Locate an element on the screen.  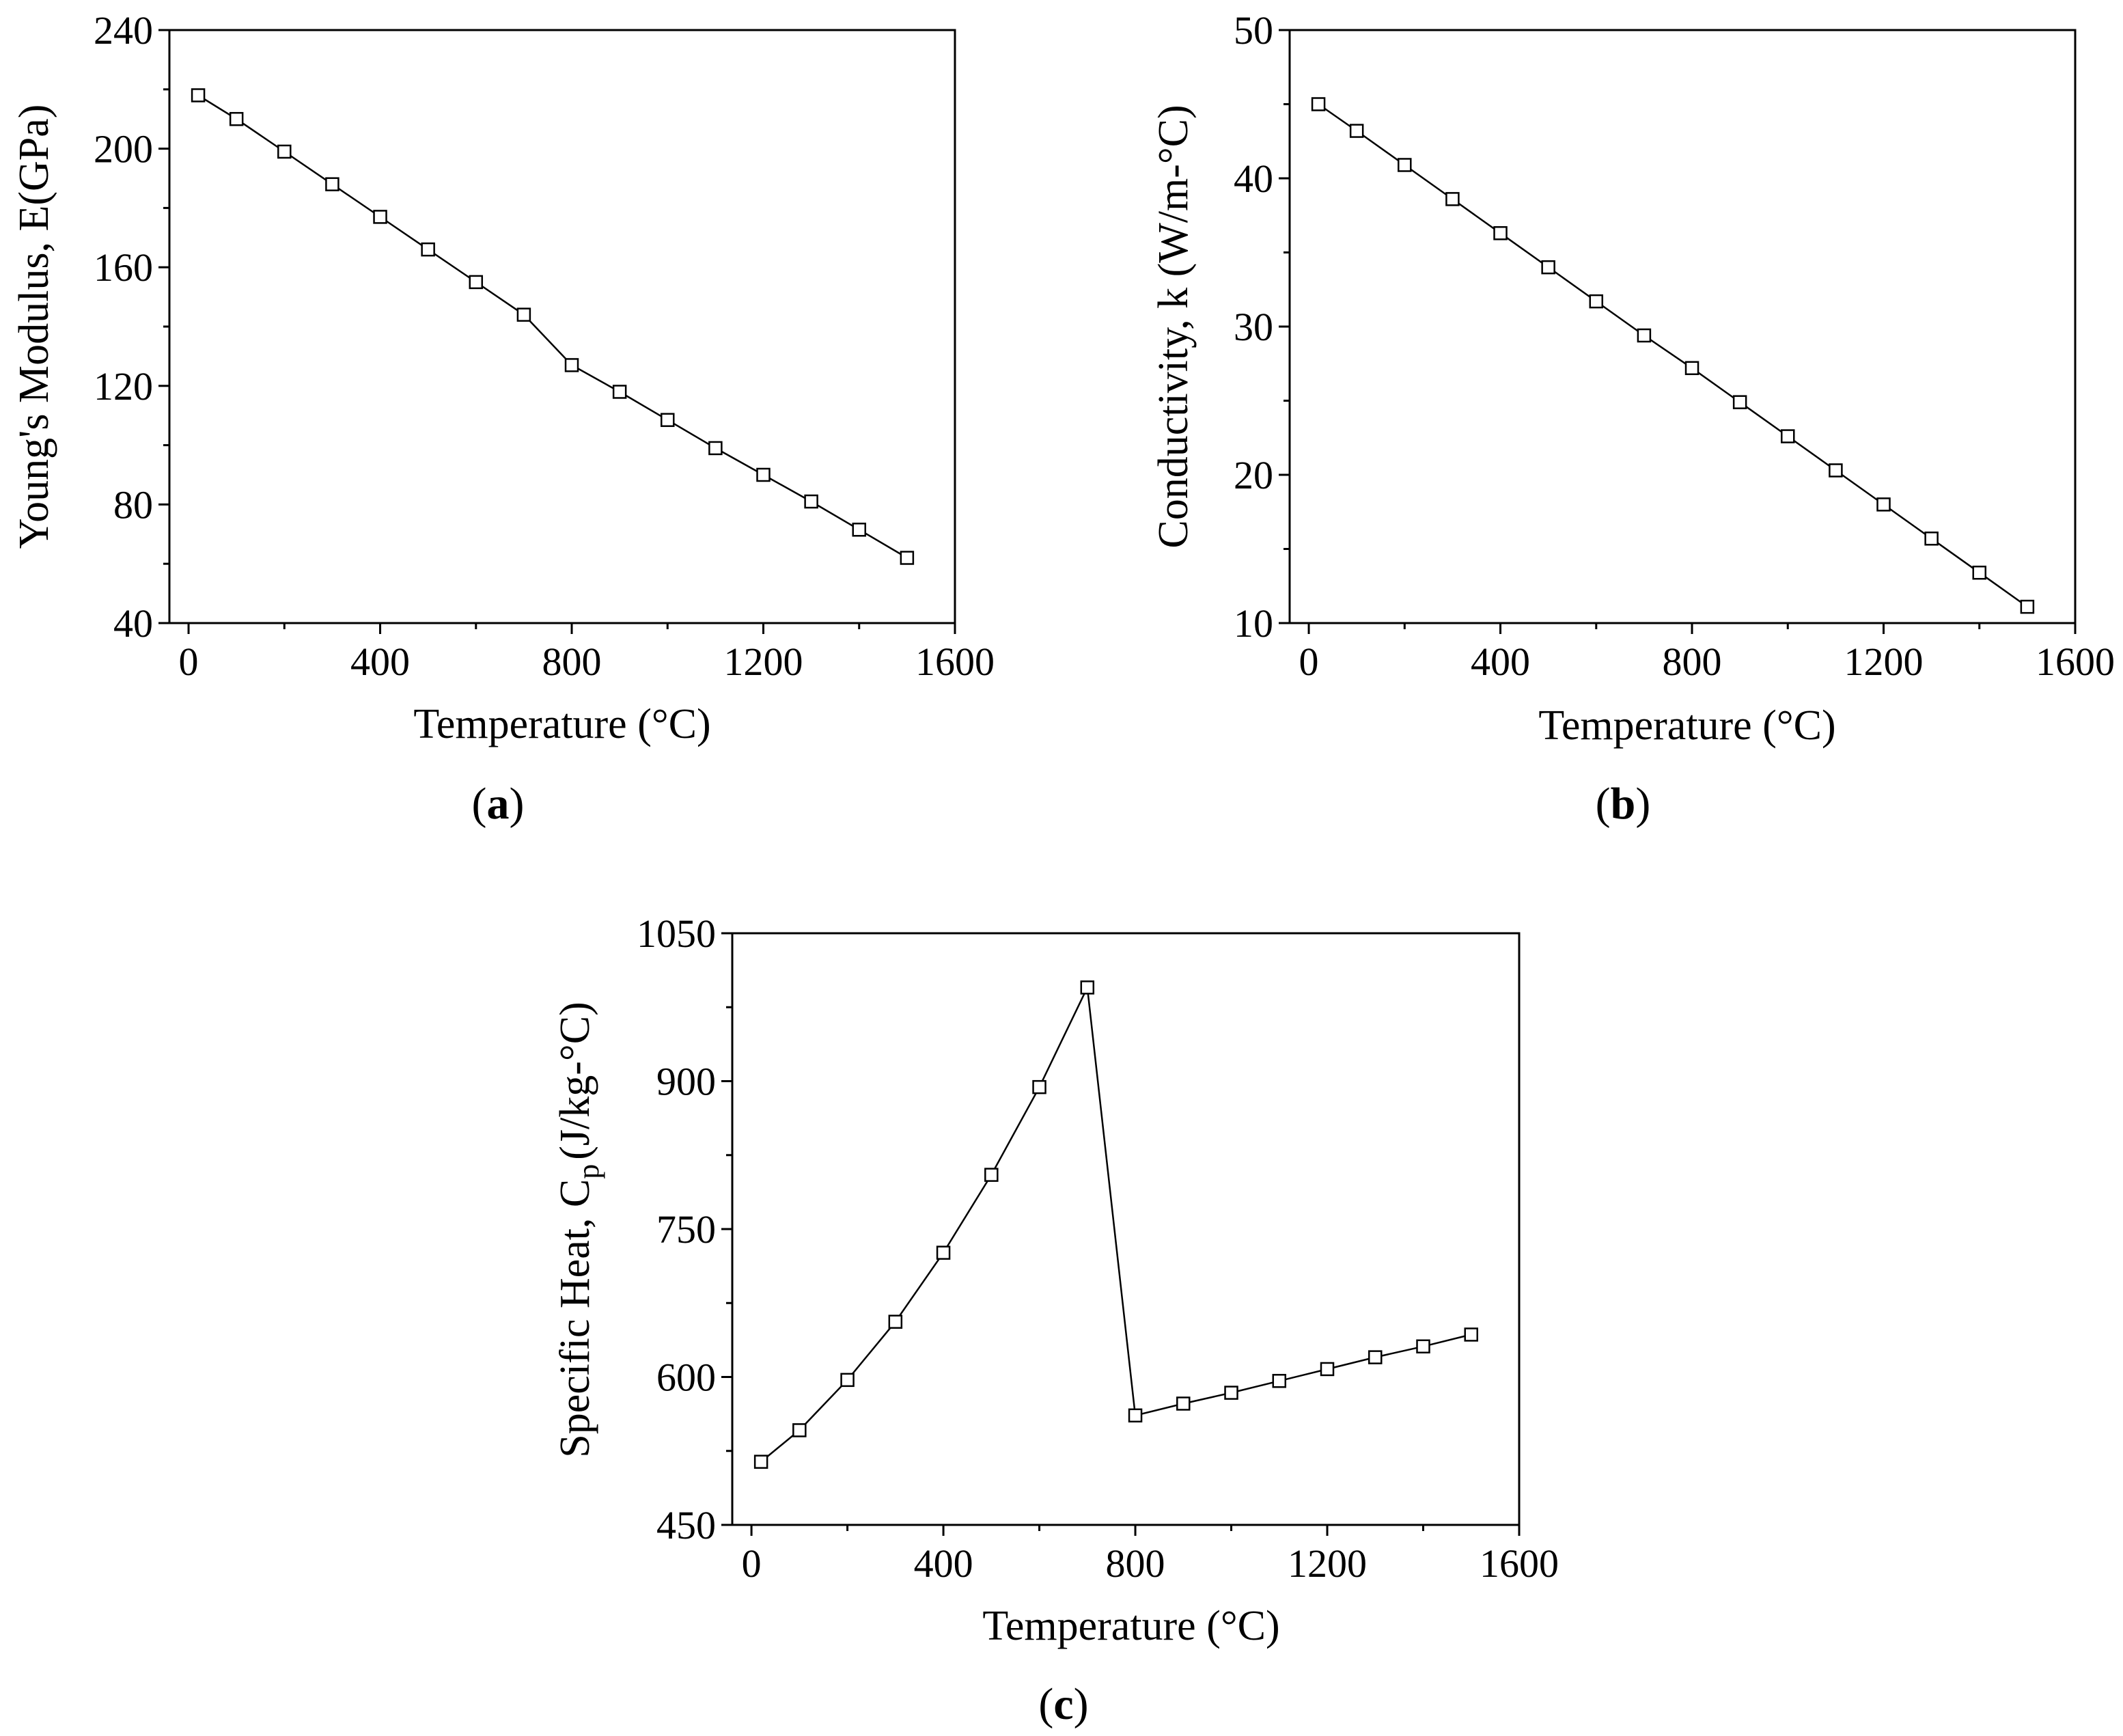
panel-a-letter: a is located at coordinates (498, 804).